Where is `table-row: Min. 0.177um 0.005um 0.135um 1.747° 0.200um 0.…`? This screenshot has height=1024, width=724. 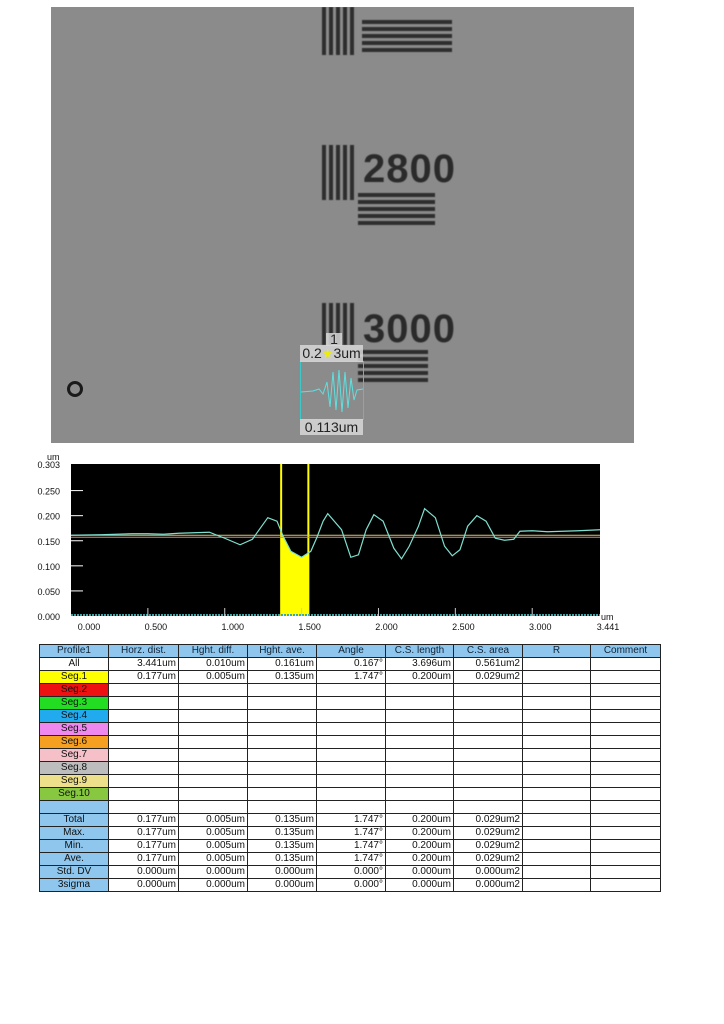 table-row: Min. 0.177um 0.005um 0.135um 1.747° 0.200um 0.… is located at coordinates (350, 846).